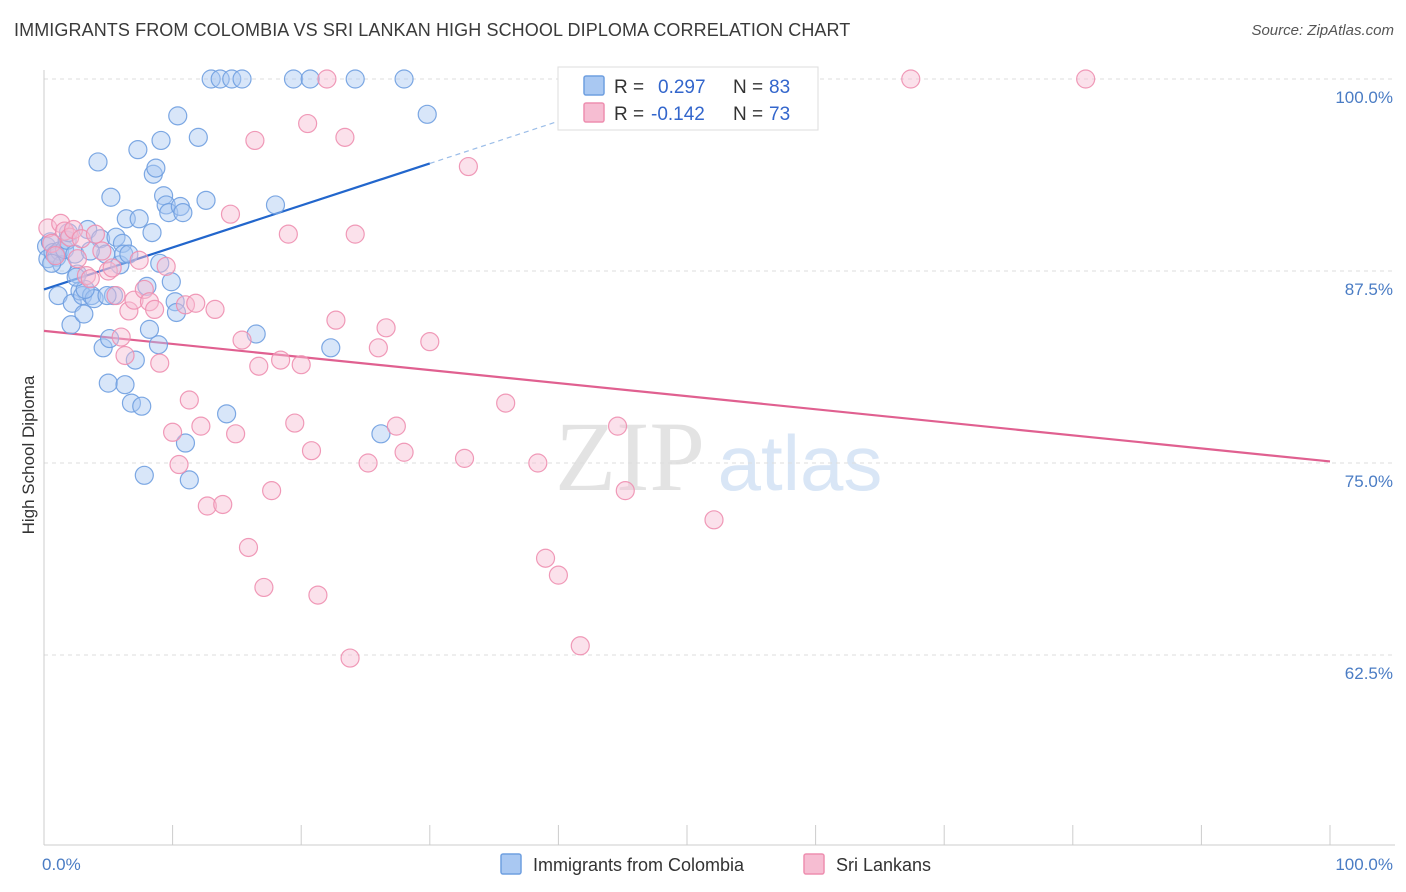  What do you see at coordinates (779, 87) in the screenshot?
I see `legend-n-value-blue: 83` at bounding box center [779, 87].